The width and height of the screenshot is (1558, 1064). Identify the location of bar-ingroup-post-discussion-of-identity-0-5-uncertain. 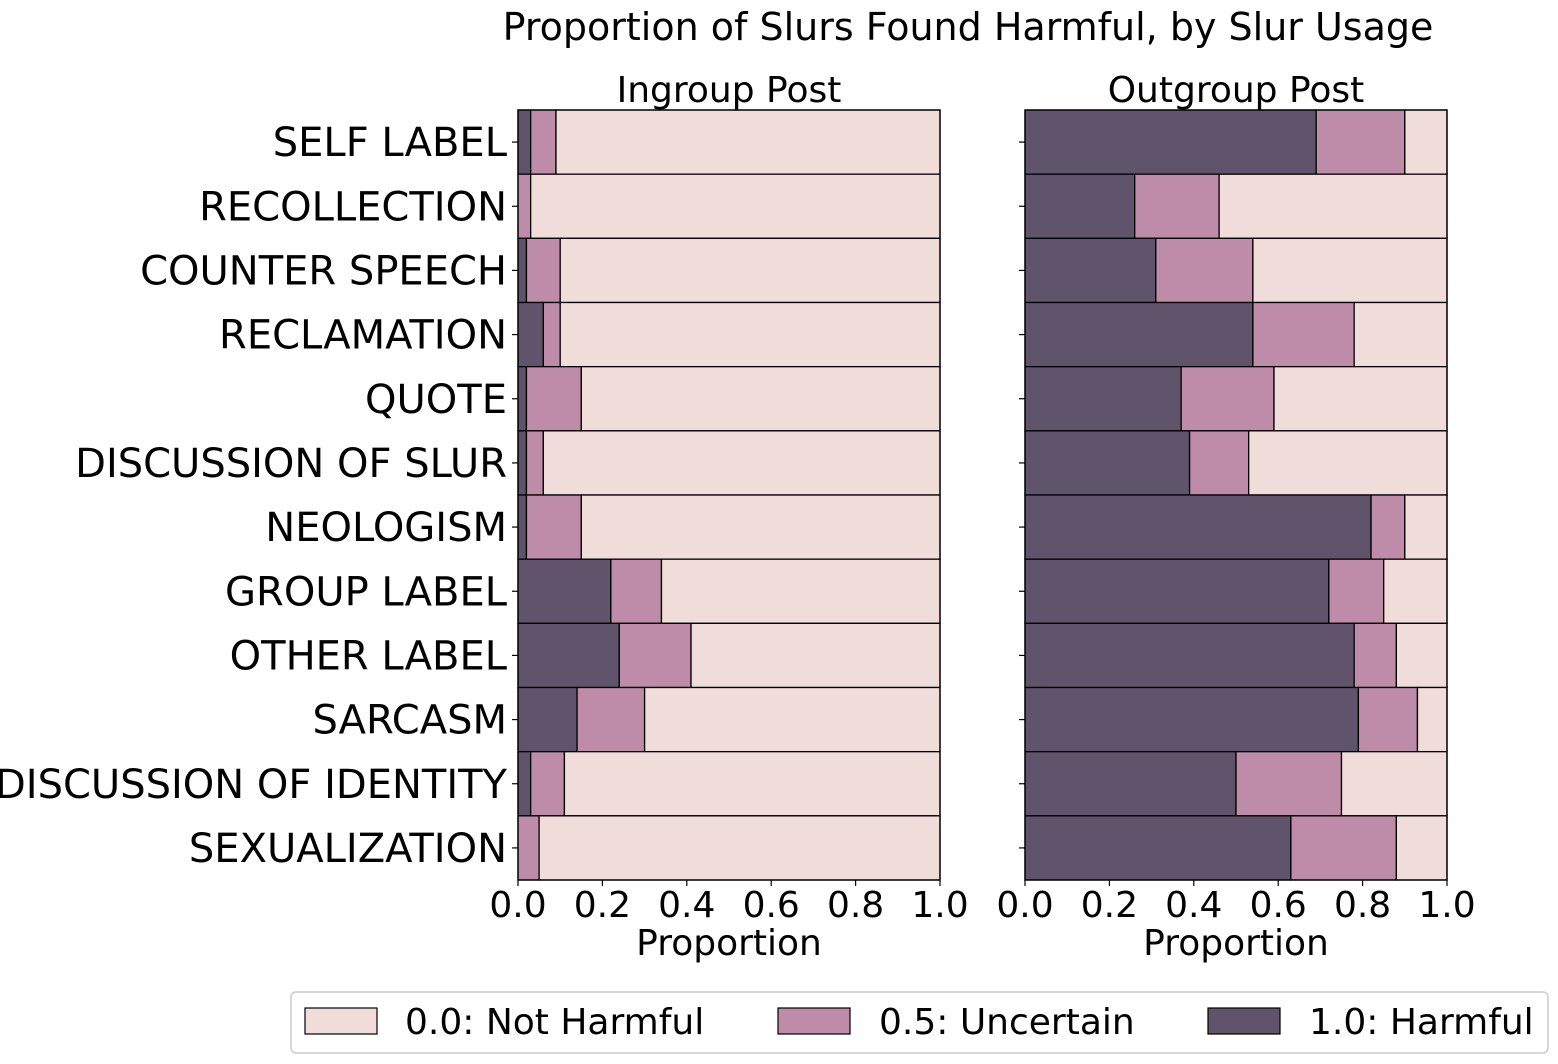
(548, 784).